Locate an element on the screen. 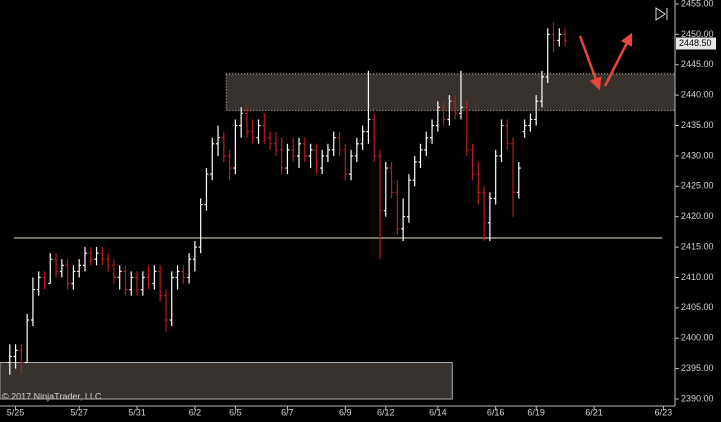  last-price-box is located at coordinates (696, 43).